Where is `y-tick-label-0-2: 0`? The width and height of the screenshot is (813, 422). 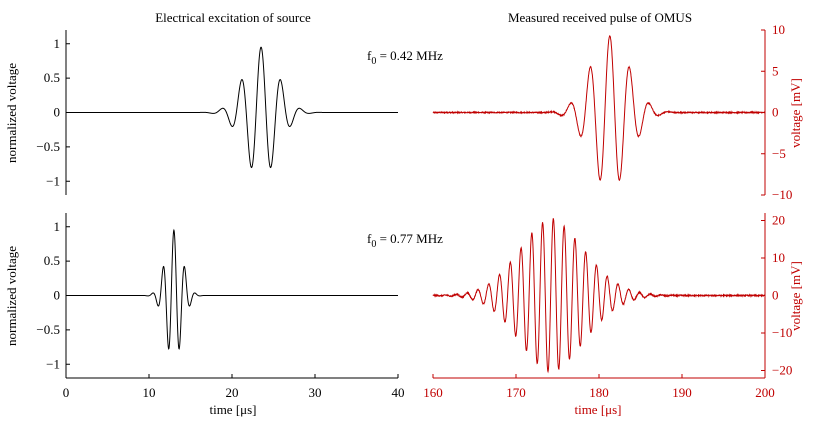
y-tick-label-0-2: 0 is located at coordinates (57, 112).